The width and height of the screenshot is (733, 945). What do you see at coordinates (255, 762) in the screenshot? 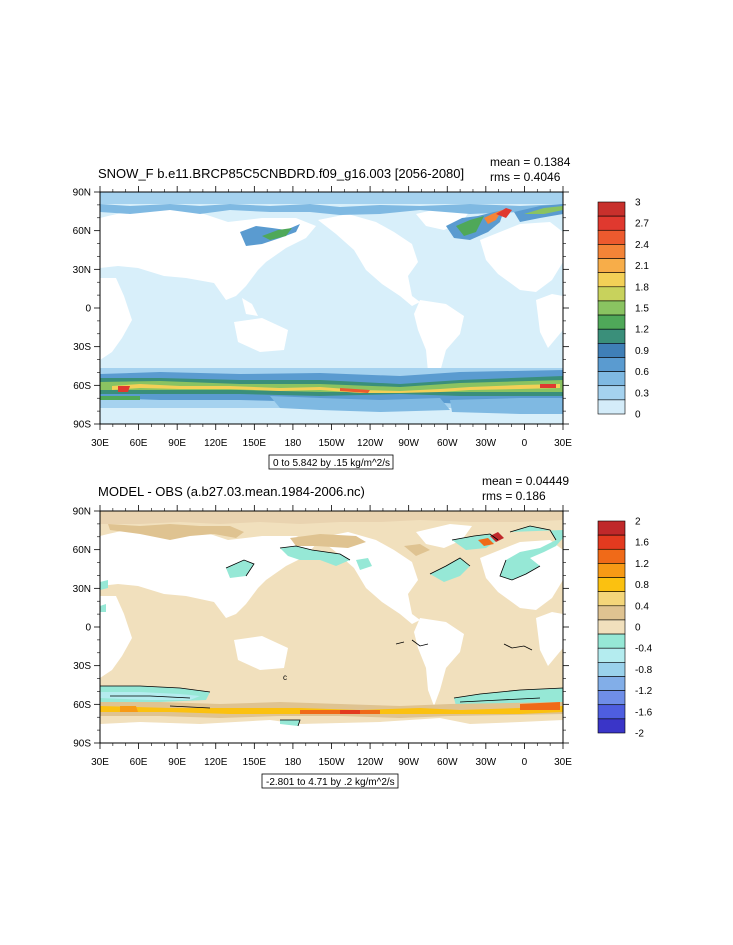
I see `panel2-lon-label: 150E` at bounding box center [255, 762].